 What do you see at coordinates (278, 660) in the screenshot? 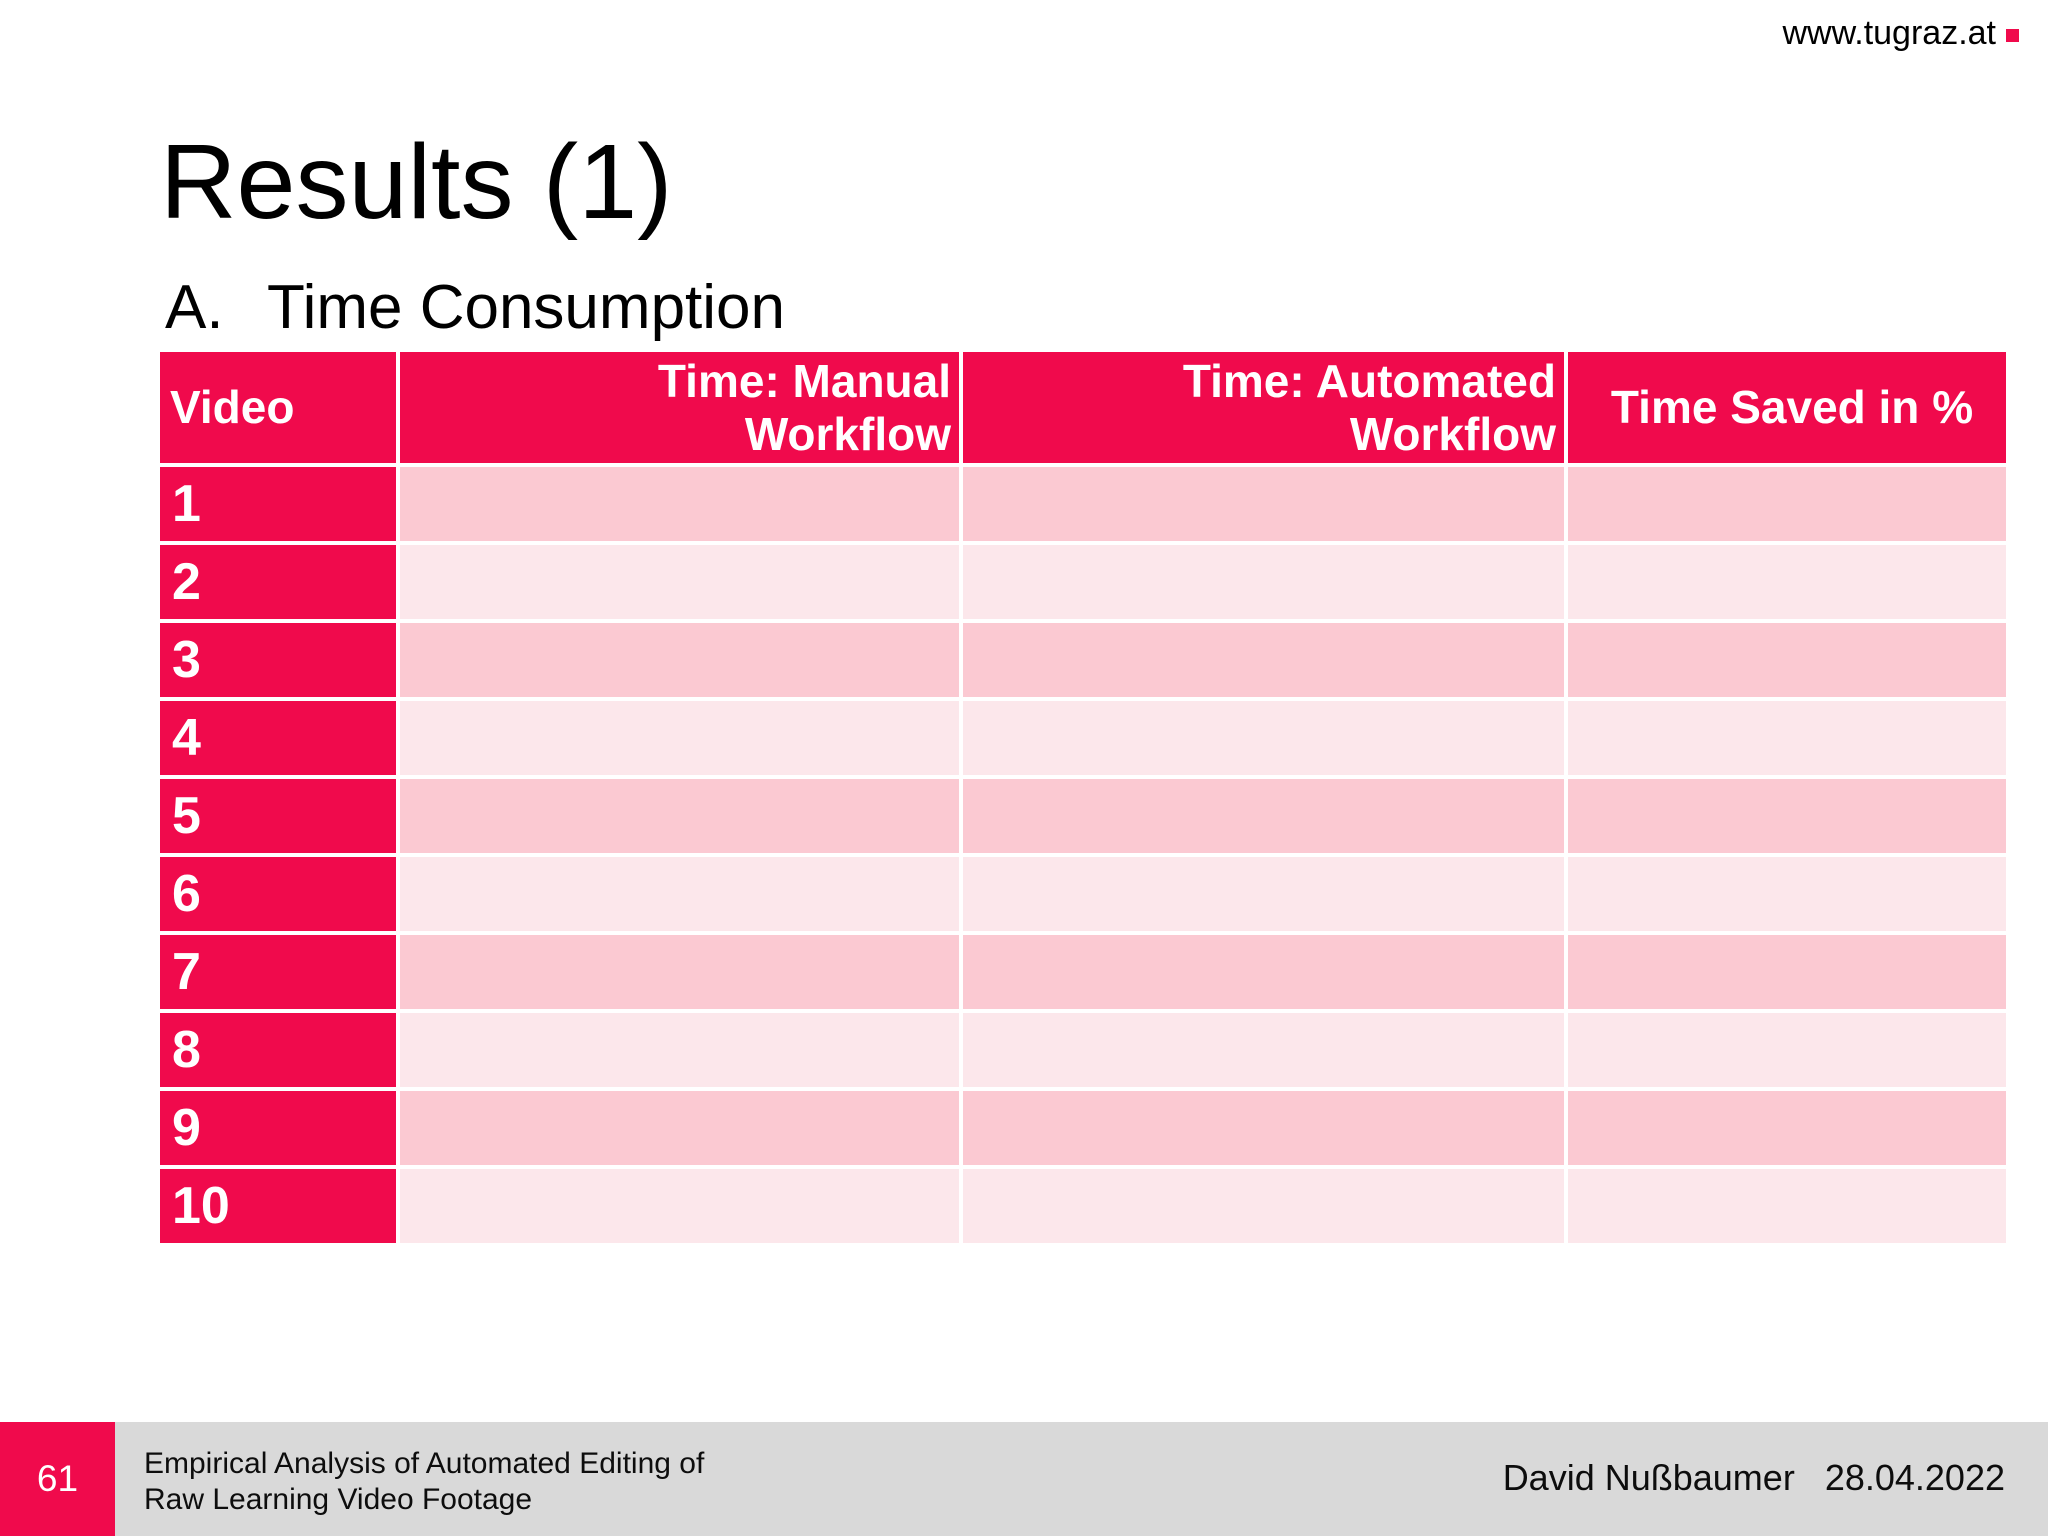
I see `row-3-video-cell: 3` at bounding box center [278, 660].